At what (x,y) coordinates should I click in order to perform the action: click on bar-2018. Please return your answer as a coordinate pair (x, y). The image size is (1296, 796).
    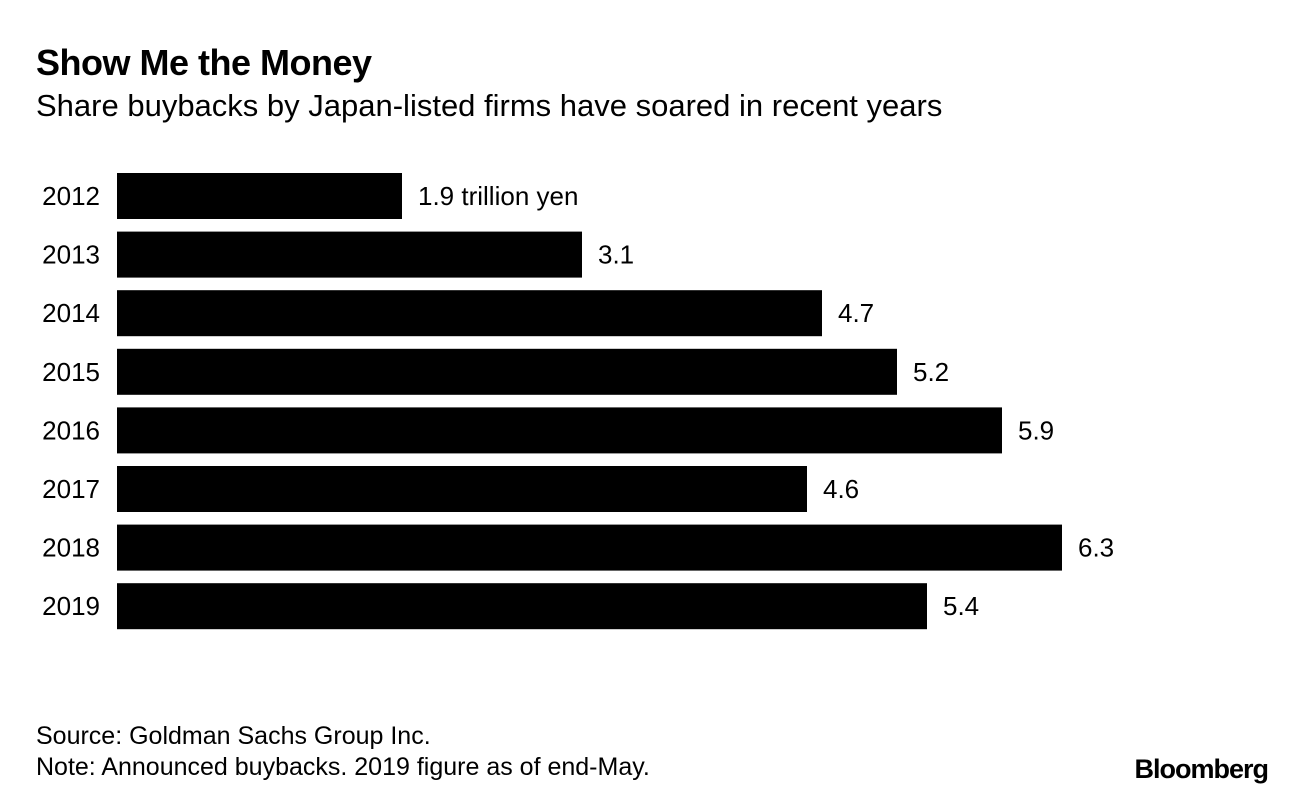
    Looking at the image, I should click on (589, 547).